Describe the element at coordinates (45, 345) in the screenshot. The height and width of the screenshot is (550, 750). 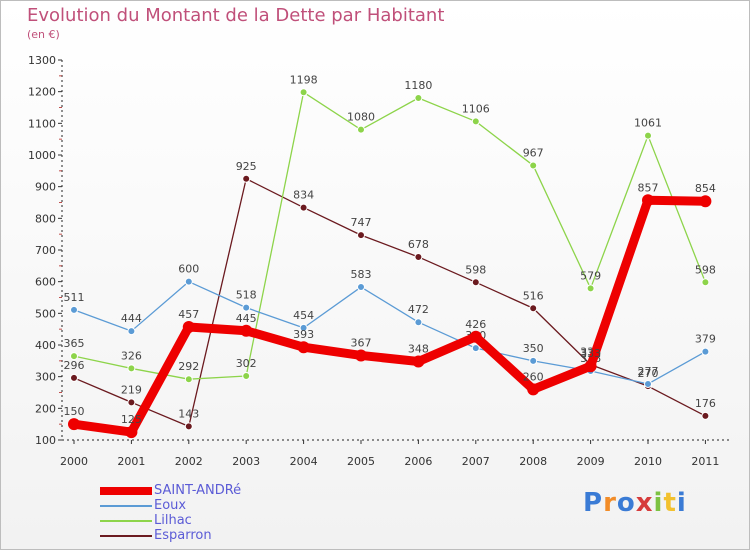
I see `y-tick-label: 400` at that location.